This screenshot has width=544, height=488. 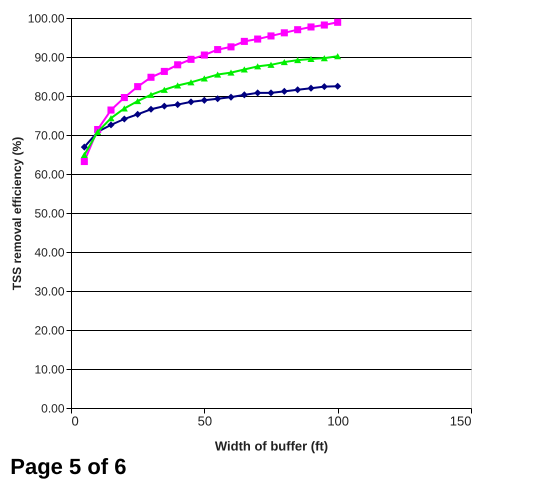 What do you see at coordinates (338, 421) in the screenshot?
I see `x-tick-label: 100` at bounding box center [338, 421].